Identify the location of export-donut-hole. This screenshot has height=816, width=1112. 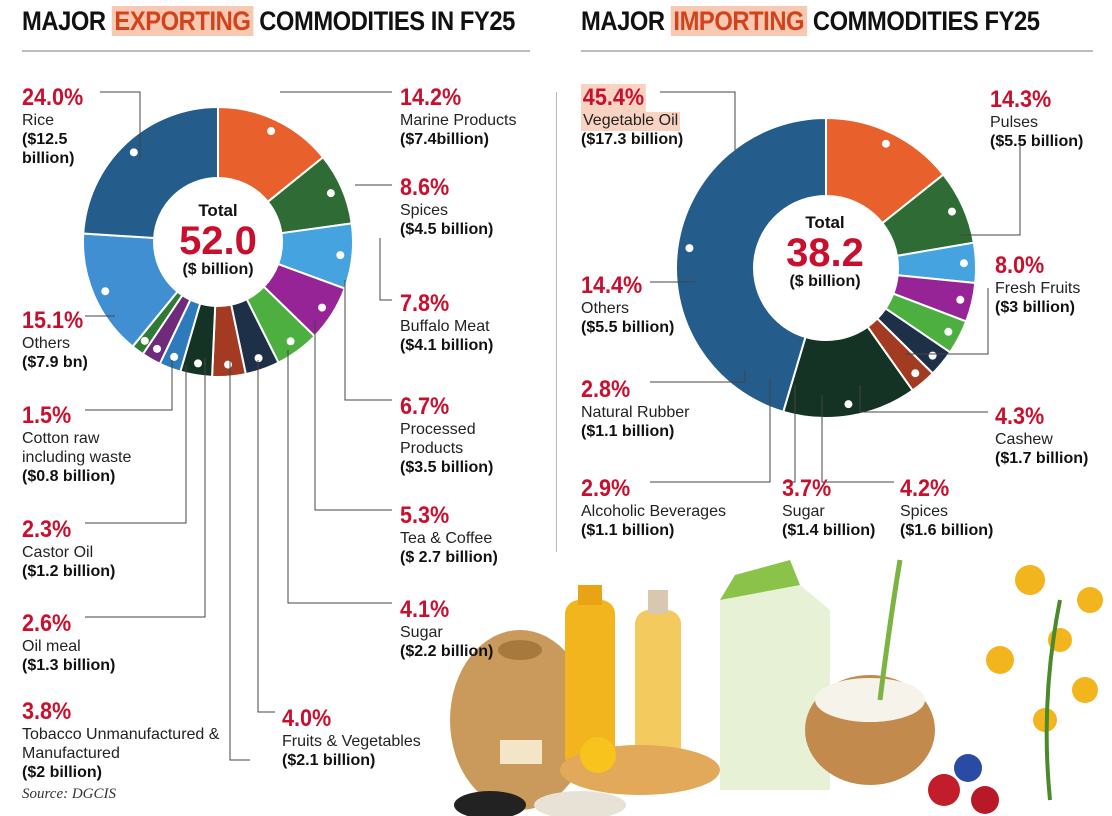
(218, 242).